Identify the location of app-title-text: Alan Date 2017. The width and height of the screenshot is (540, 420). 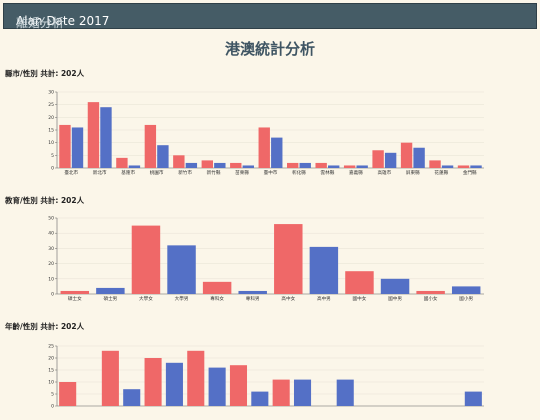
(63, 21).